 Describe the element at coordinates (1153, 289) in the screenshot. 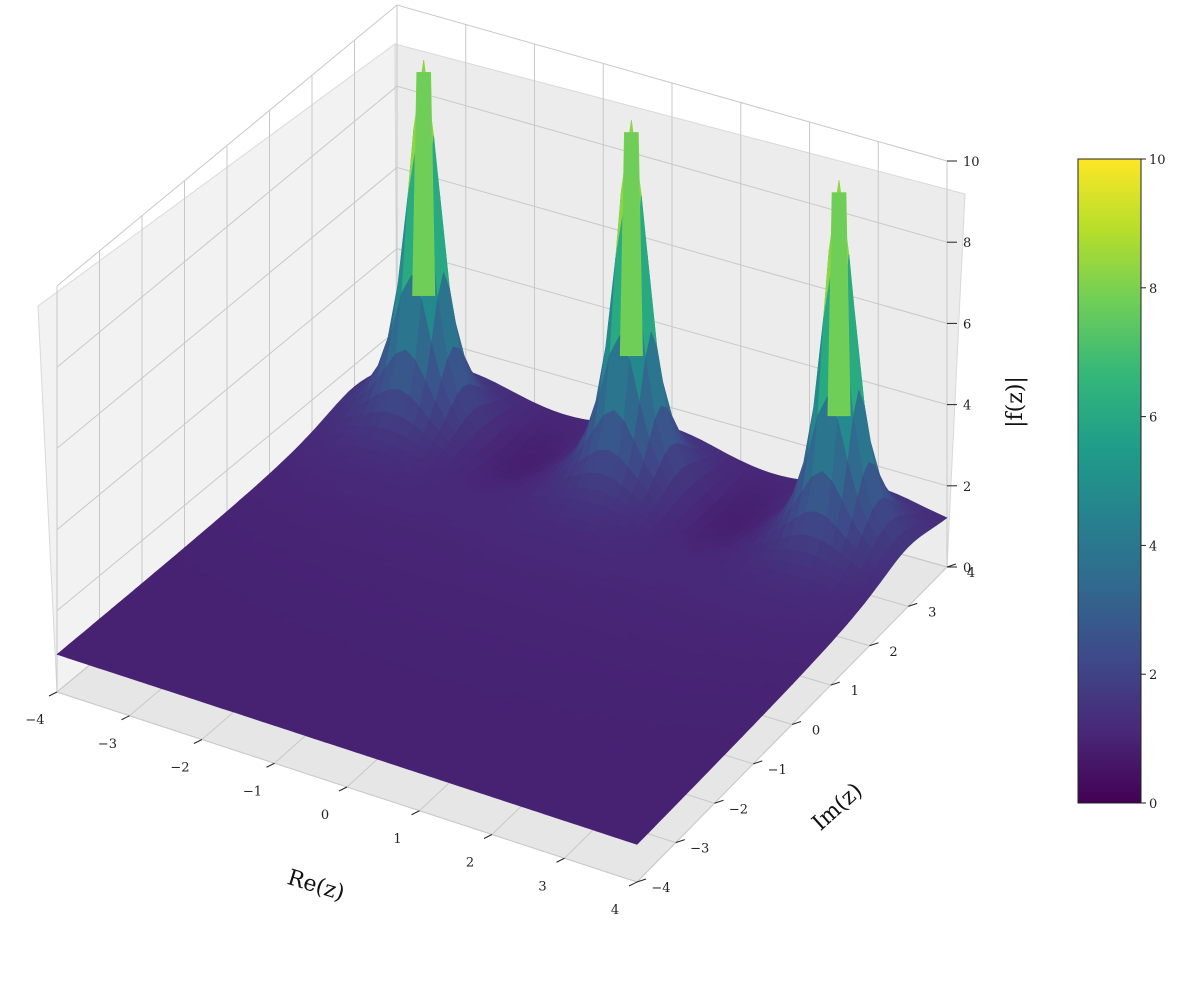

I see `colorbar-tick-label: 8` at that location.